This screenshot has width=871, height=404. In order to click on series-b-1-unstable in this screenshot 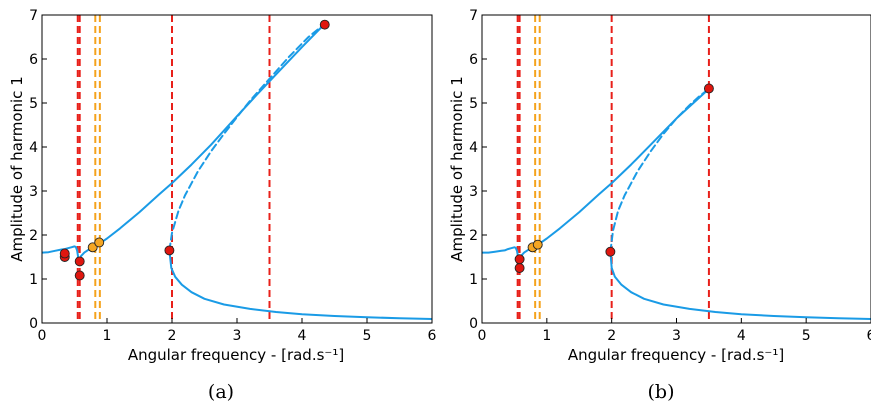, I will do `click(659, 170)`.